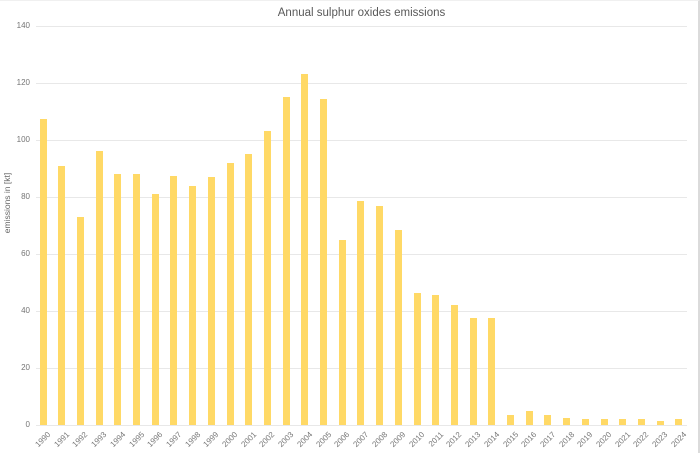  Describe the element at coordinates (436, 360) in the screenshot. I see `bar-2011` at that location.